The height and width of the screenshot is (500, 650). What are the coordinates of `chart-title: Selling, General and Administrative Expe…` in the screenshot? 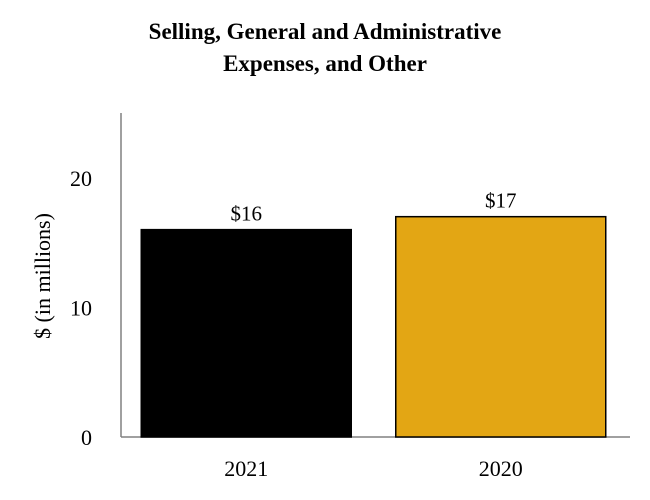 It's located at (325, 48).